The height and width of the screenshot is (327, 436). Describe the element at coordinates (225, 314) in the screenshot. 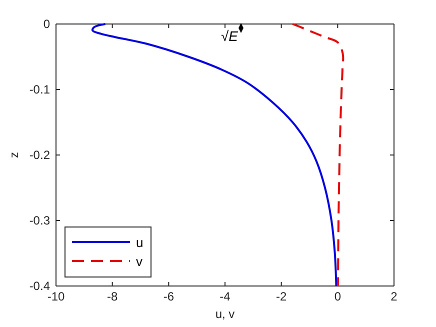

I see `x-axis-title: u, v` at that location.